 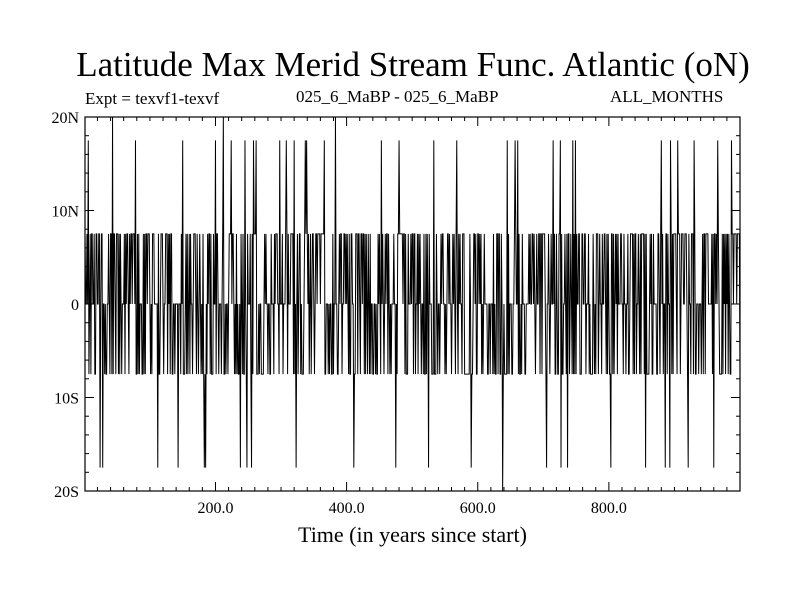 I want to click on period-label: 025_6_MaBP - 025_6_MaBP, so click(x=397, y=96).